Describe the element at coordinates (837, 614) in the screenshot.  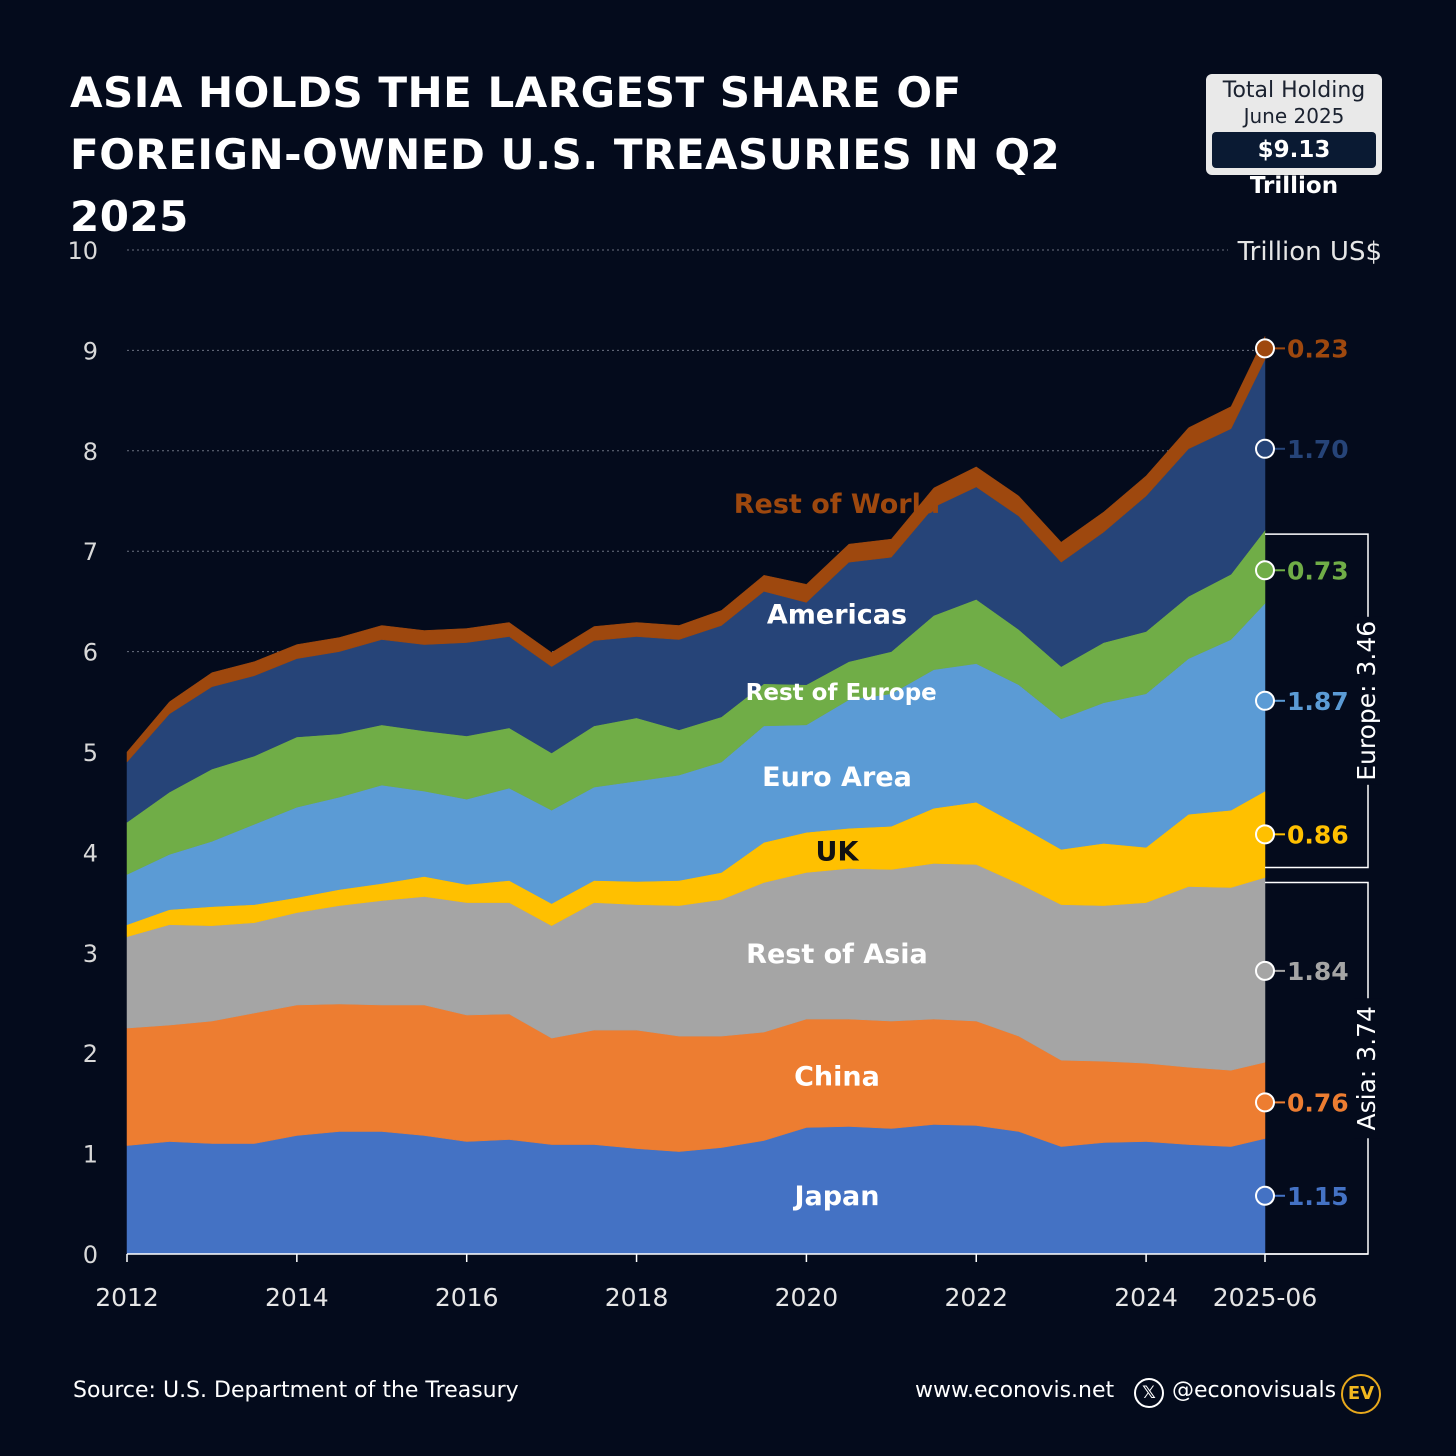
I see `series-label: Americas` at that location.